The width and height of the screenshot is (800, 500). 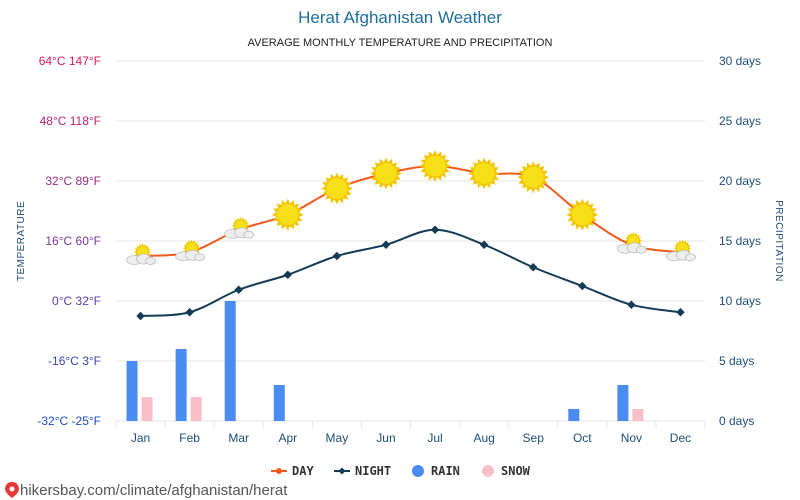 What do you see at coordinates (740, 181) in the screenshot?
I see `precipitation-tick-label: 20 days` at bounding box center [740, 181].